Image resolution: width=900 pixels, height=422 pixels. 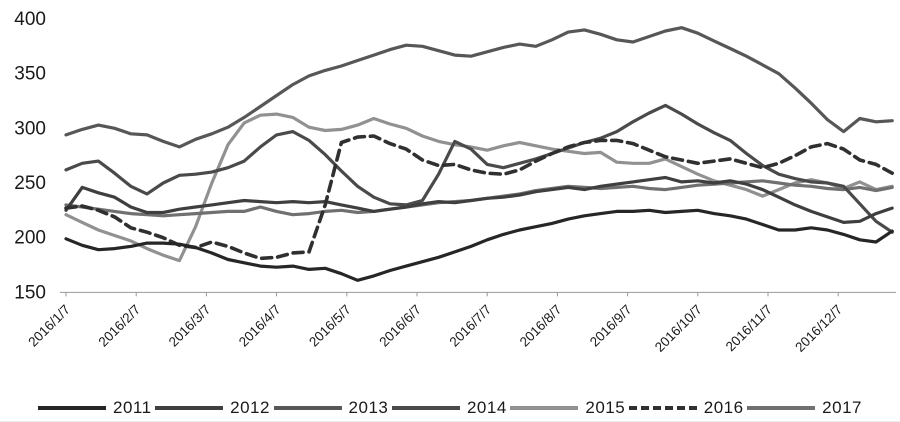 What do you see at coordinates (781, 408) in the screenshot?
I see `legend-swatch-2017-line-icon` at bounding box center [781, 408].